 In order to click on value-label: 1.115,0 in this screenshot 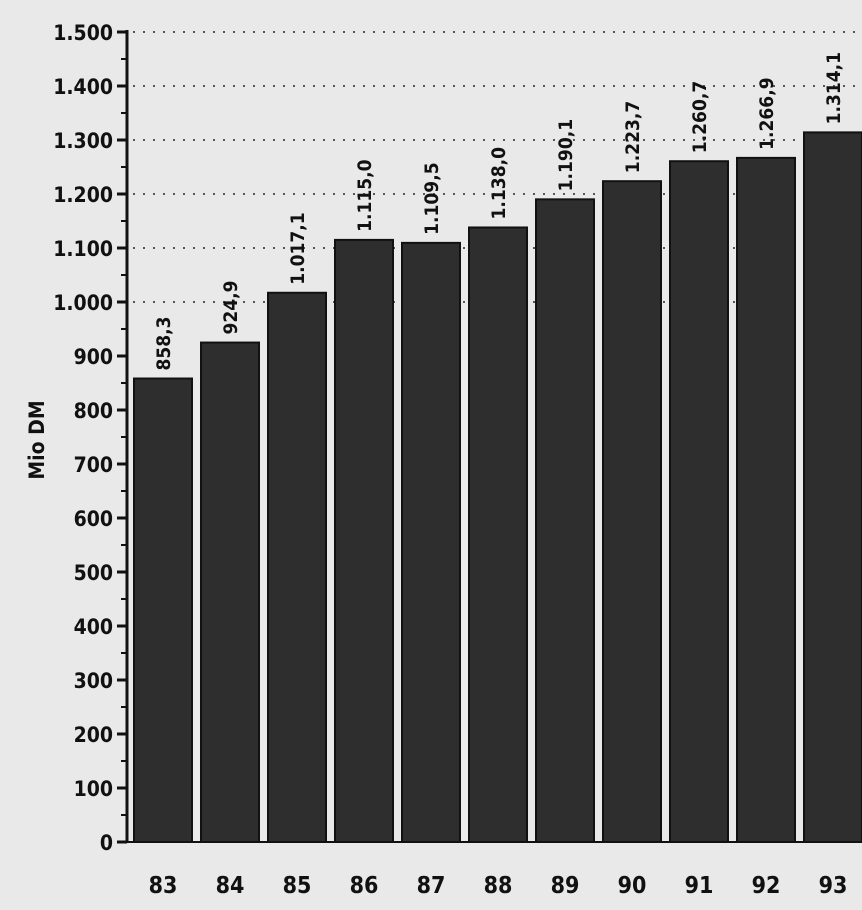, I will do `click(365, 195)`.